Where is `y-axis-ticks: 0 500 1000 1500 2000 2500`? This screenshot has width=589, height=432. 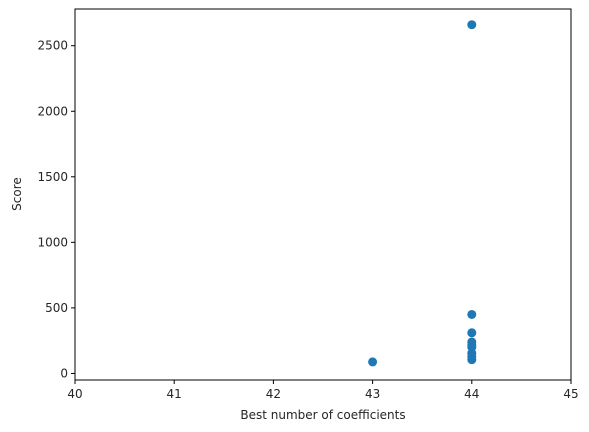
y-axis-ticks: 0 500 1000 1500 2000 2500 is located at coordinates (56, 209).